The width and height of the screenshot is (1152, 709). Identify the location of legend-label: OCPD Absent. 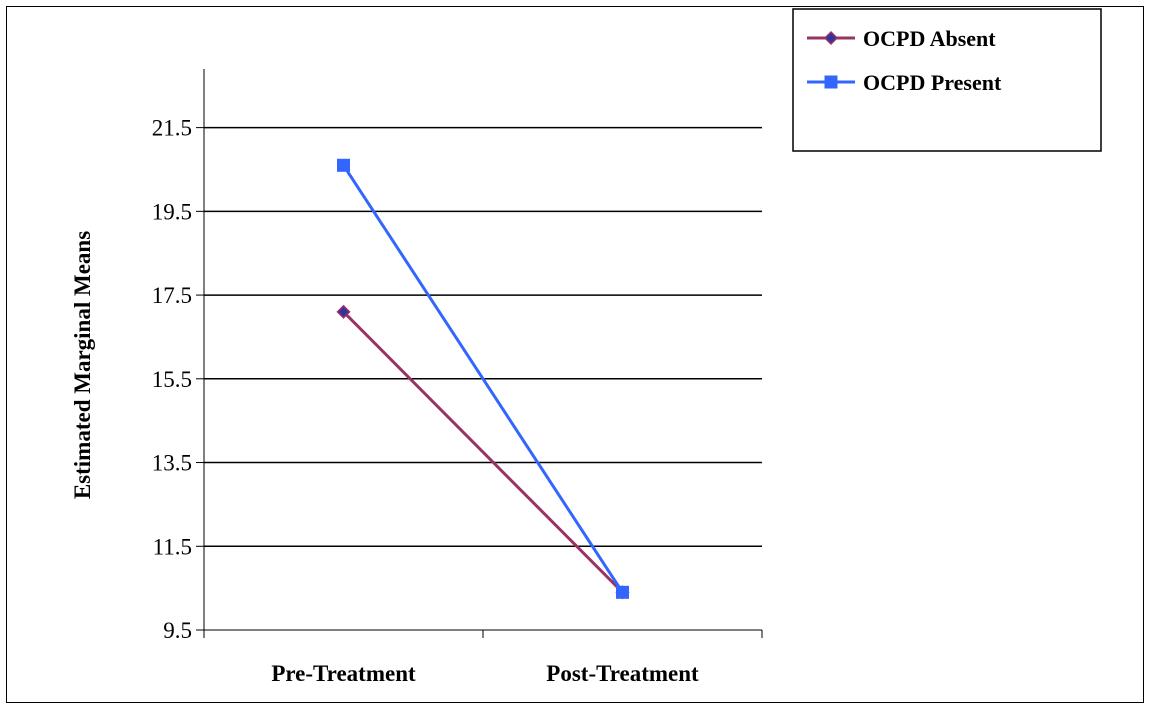
(929, 38).